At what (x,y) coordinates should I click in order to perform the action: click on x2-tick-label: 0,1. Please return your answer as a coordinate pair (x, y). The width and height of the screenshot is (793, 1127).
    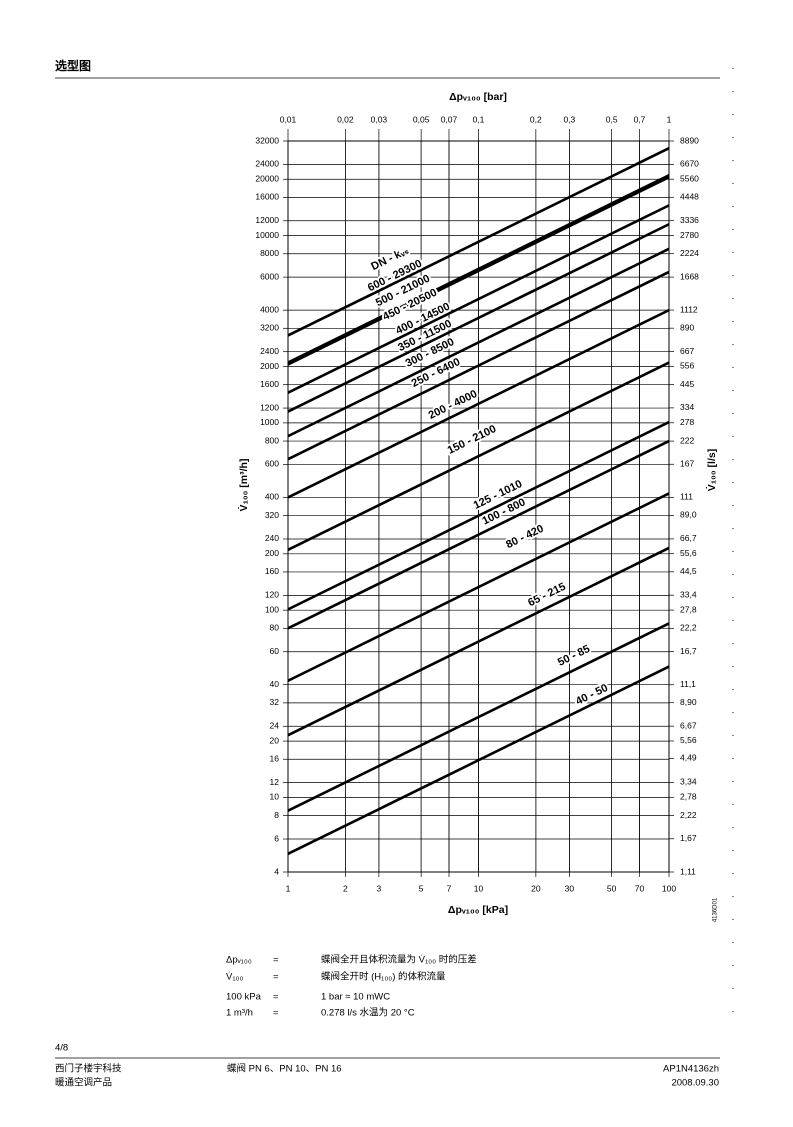
    Looking at the image, I should click on (479, 119).